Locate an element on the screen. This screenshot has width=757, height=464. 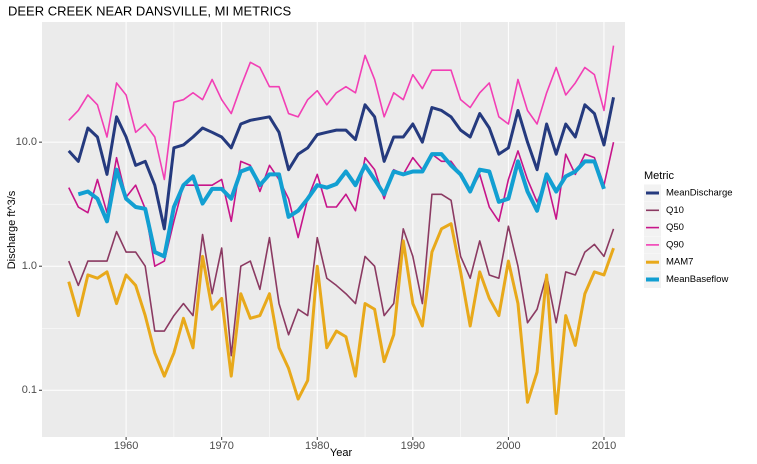
legend-label: MeanDischarge is located at coordinates (699, 193).